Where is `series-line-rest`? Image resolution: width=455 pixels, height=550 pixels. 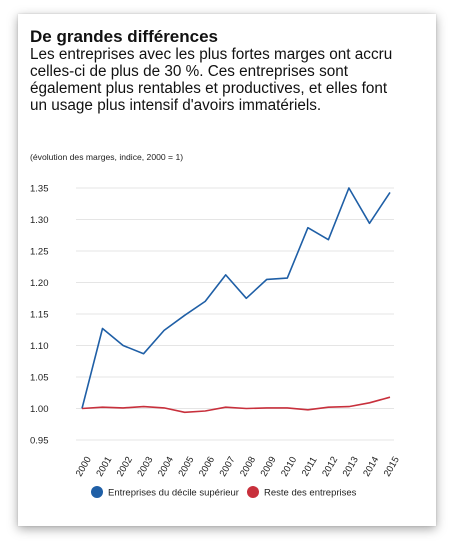
series-line-rest is located at coordinates (236, 405).